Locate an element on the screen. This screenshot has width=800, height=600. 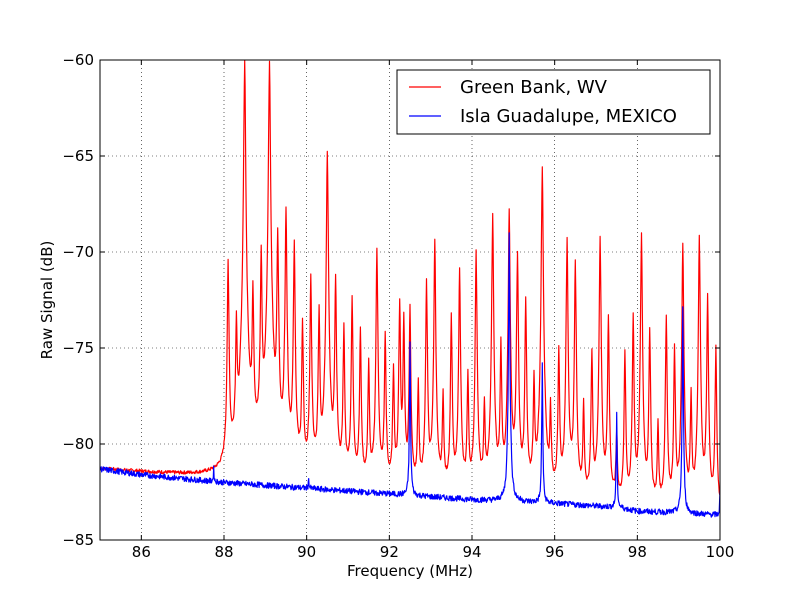
legend: Green Bank, WV Isla Guadalupe, MEXICO is located at coordinates (553, 102).